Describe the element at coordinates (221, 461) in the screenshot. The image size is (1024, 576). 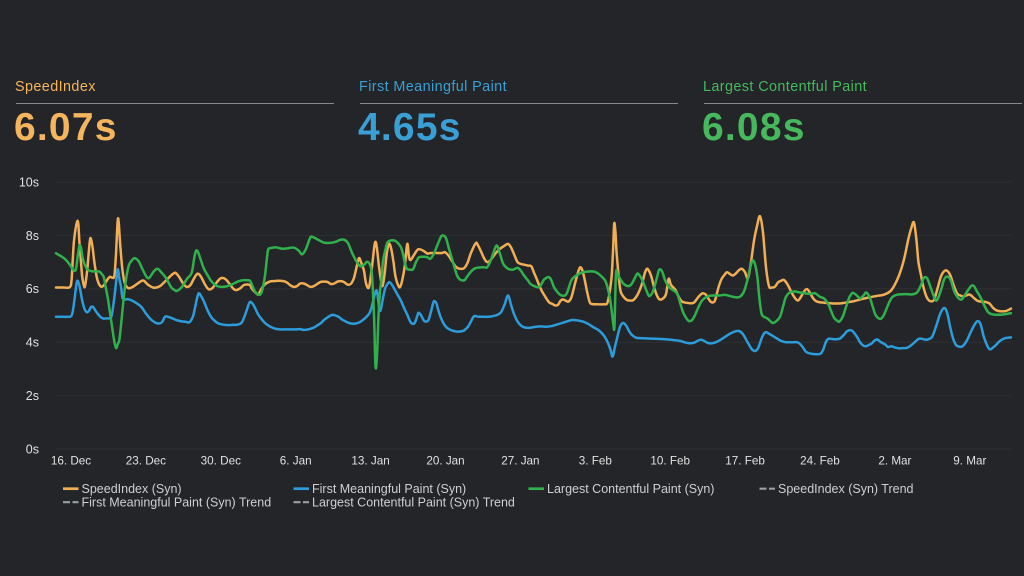
I see `svg-text: 30. Dec` at that location.